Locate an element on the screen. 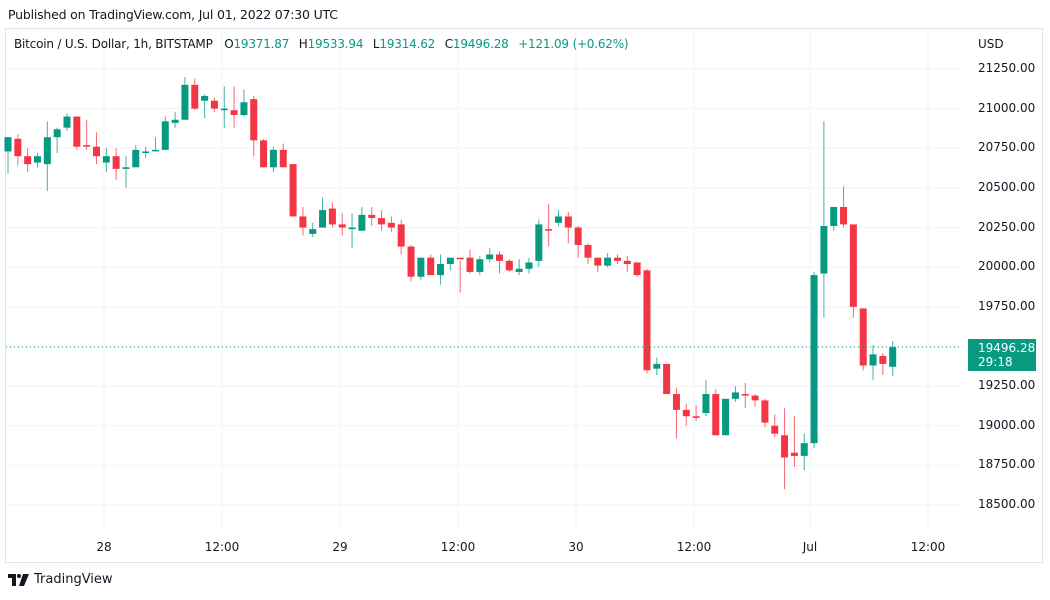 The height and width of the screenshot is (600, 1050). time-tick-label: Jul is located at coordinates (810, 547).